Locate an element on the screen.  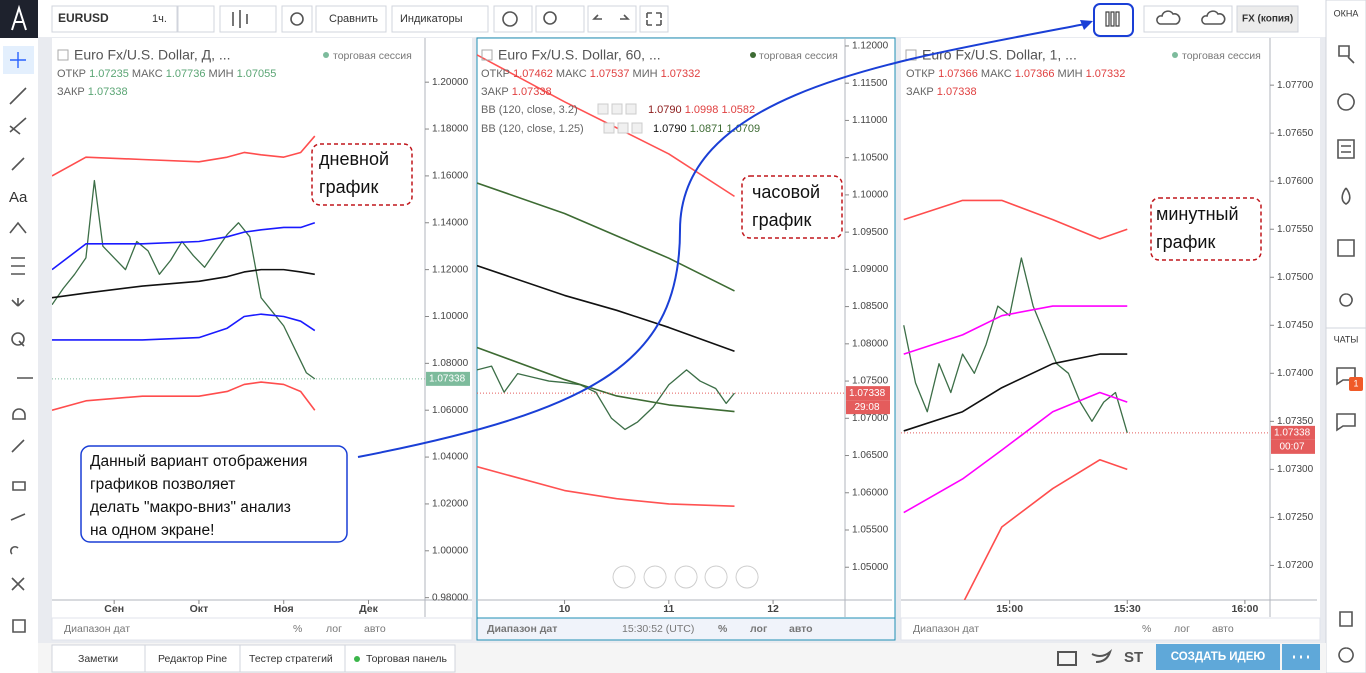
price-line is located at coordinates (606, 398).